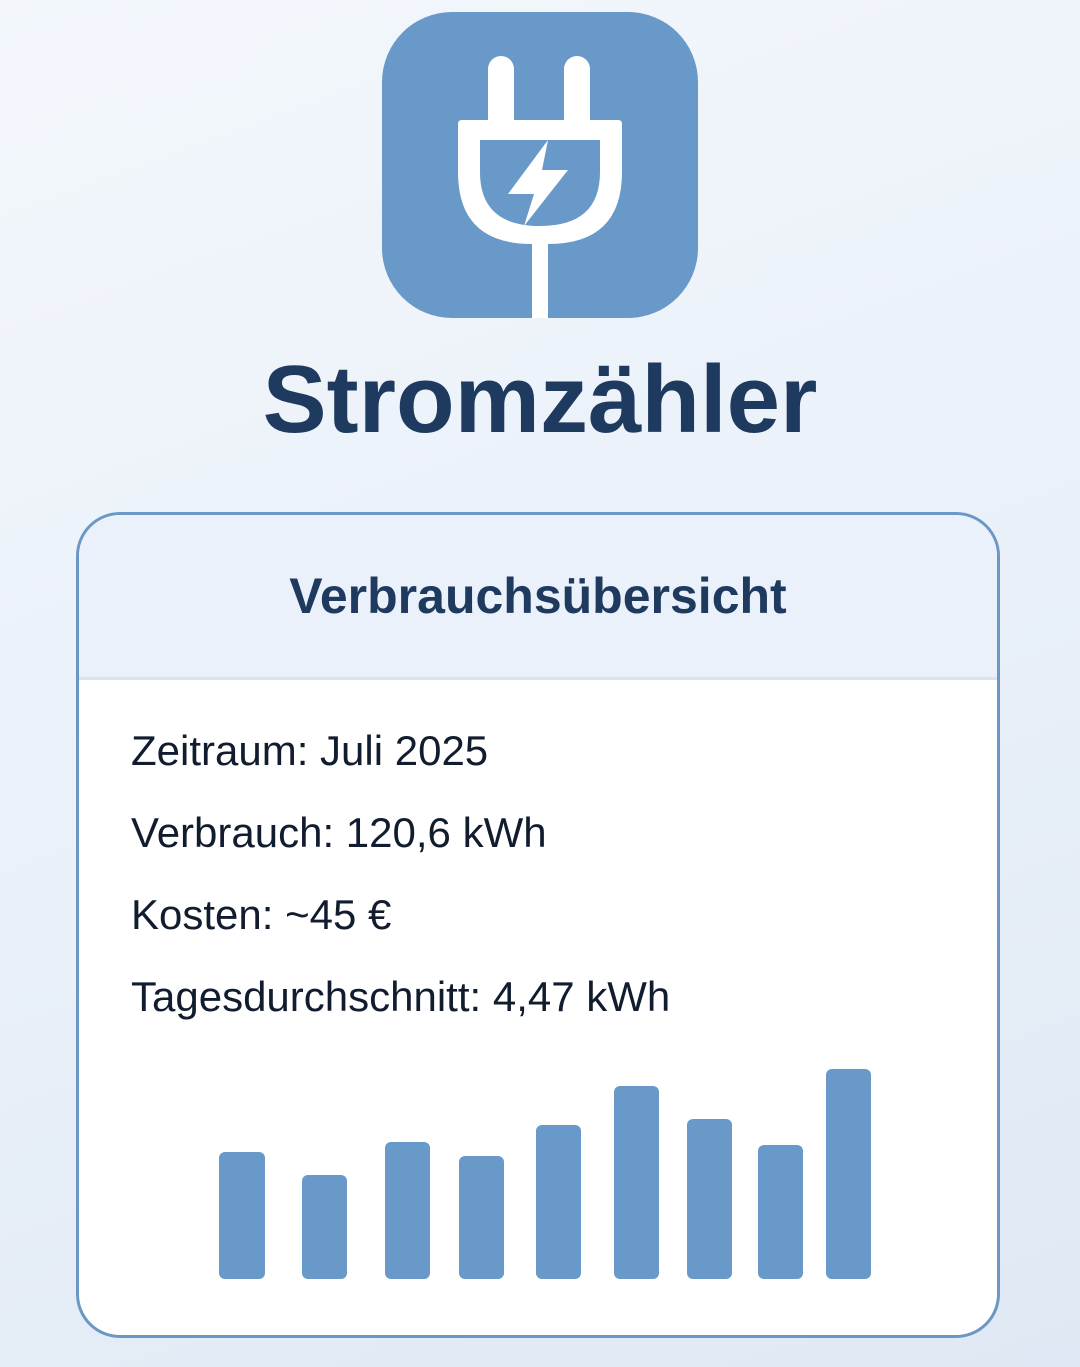 The height and width of the screenshot is (1367, 1080). What do you see at coordinates (401, 996) in the screenshot?
I see `info-daily-average: Tagesdurchschnitt: 4,47 kWh` at bounding box center [401, 996].